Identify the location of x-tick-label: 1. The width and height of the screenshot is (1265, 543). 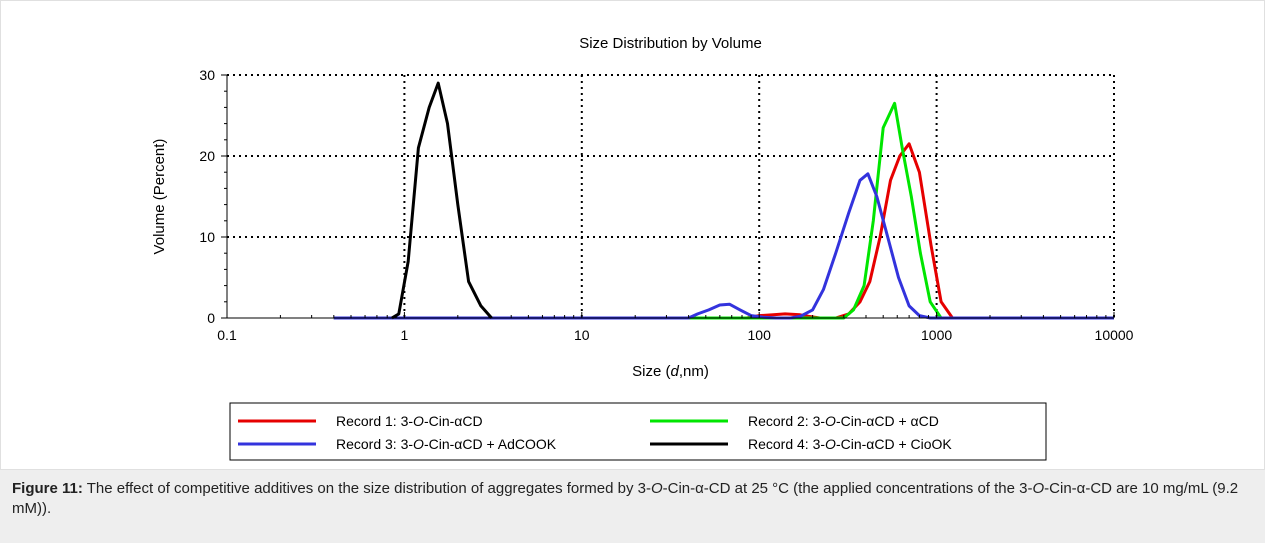
(405, 335).